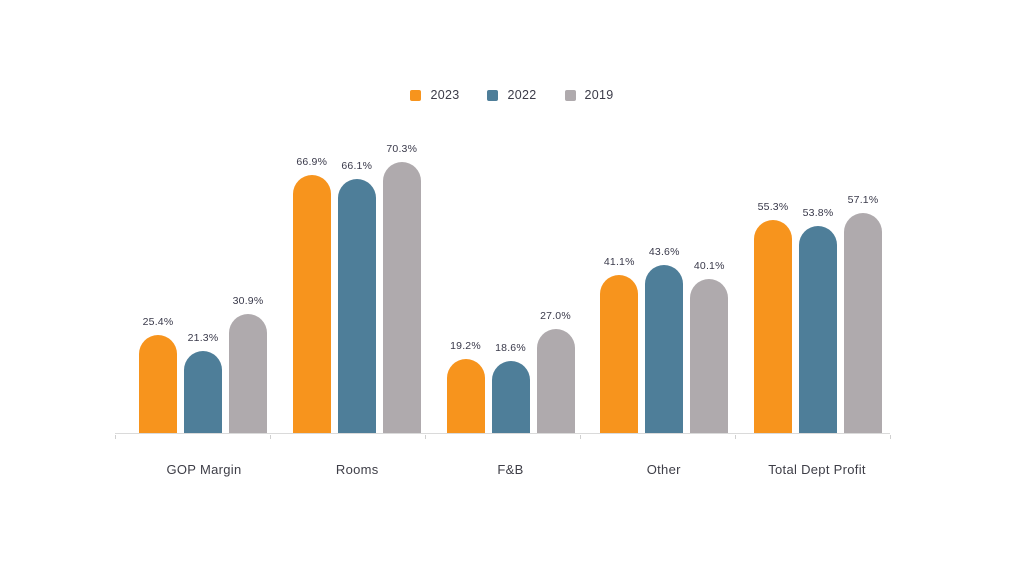 This screenshot has width=1024, height=576. What do you see at coordinates (599, 95) in the screenshot?
I see `legend-label: 2019` at bounding box center [599, 95].